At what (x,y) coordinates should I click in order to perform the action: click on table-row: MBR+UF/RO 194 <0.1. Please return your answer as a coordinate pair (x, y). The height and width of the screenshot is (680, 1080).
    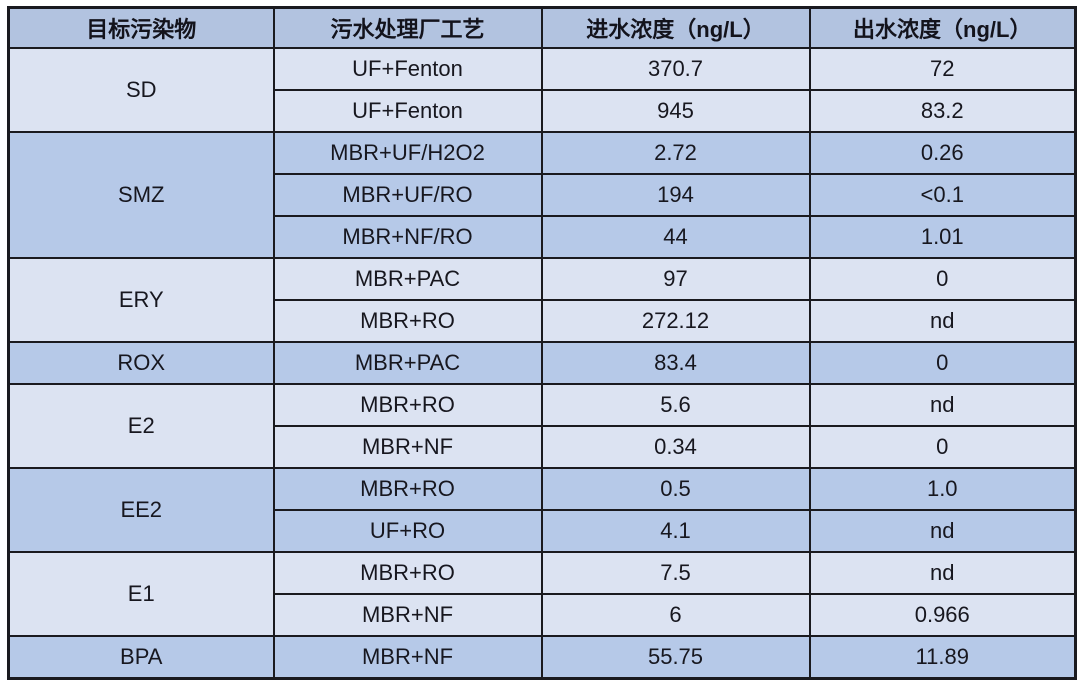
    Looking at the image, I should click on (543, 195).